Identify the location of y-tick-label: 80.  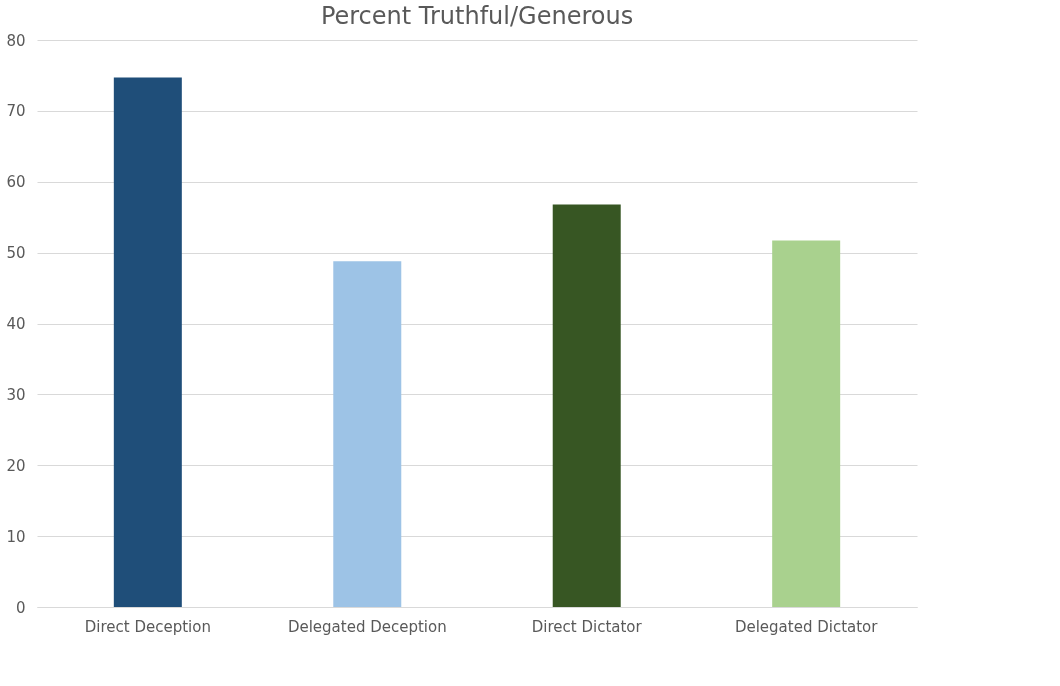
(16, 40).